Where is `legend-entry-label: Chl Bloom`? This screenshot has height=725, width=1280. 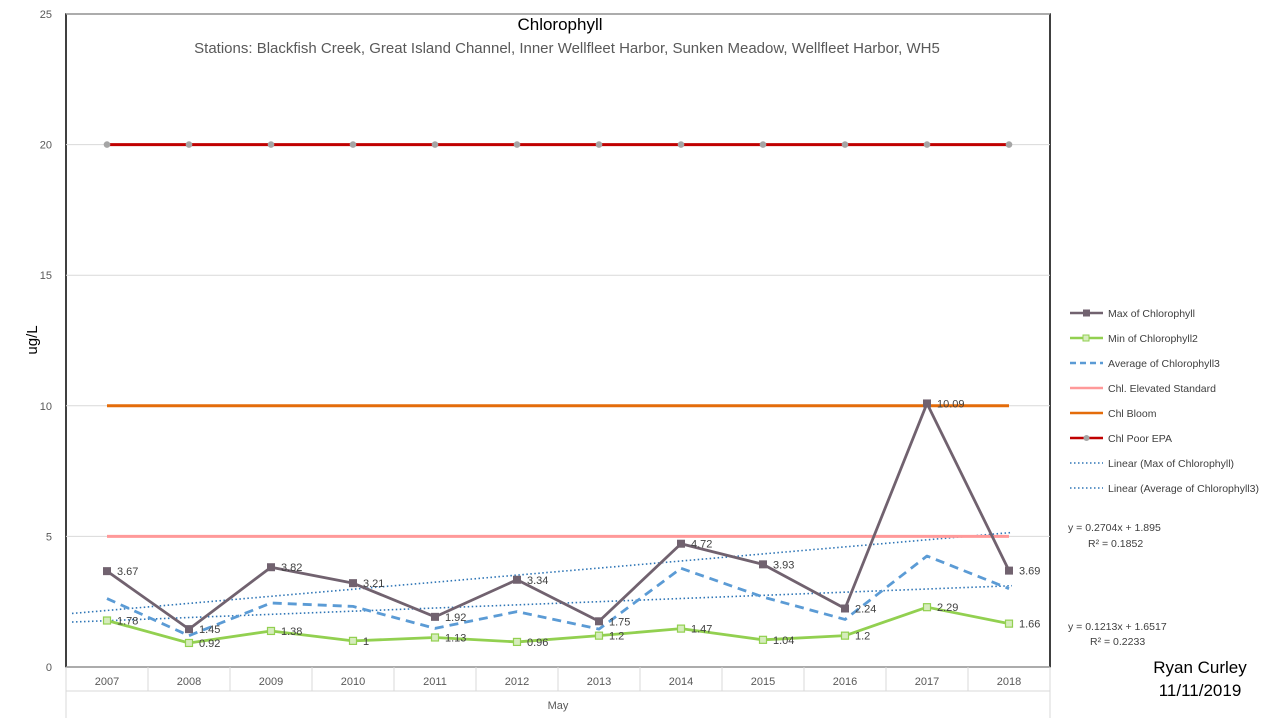 legend-entry-label: Chl Bloom is located at coordinates (1132, 414).